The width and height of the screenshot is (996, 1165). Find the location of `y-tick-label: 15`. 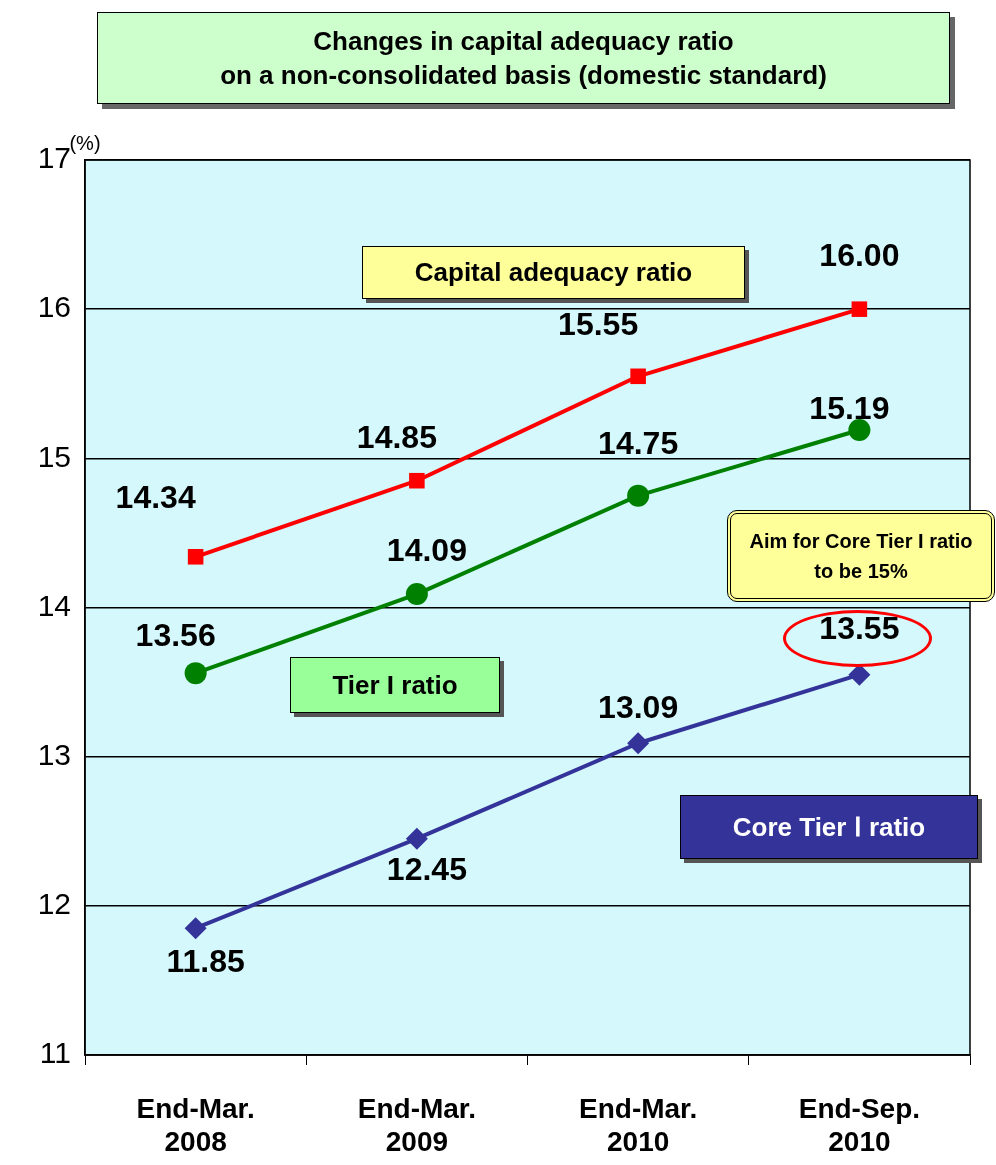

y-tick-label: 15 is located at coordinates (54, 456).